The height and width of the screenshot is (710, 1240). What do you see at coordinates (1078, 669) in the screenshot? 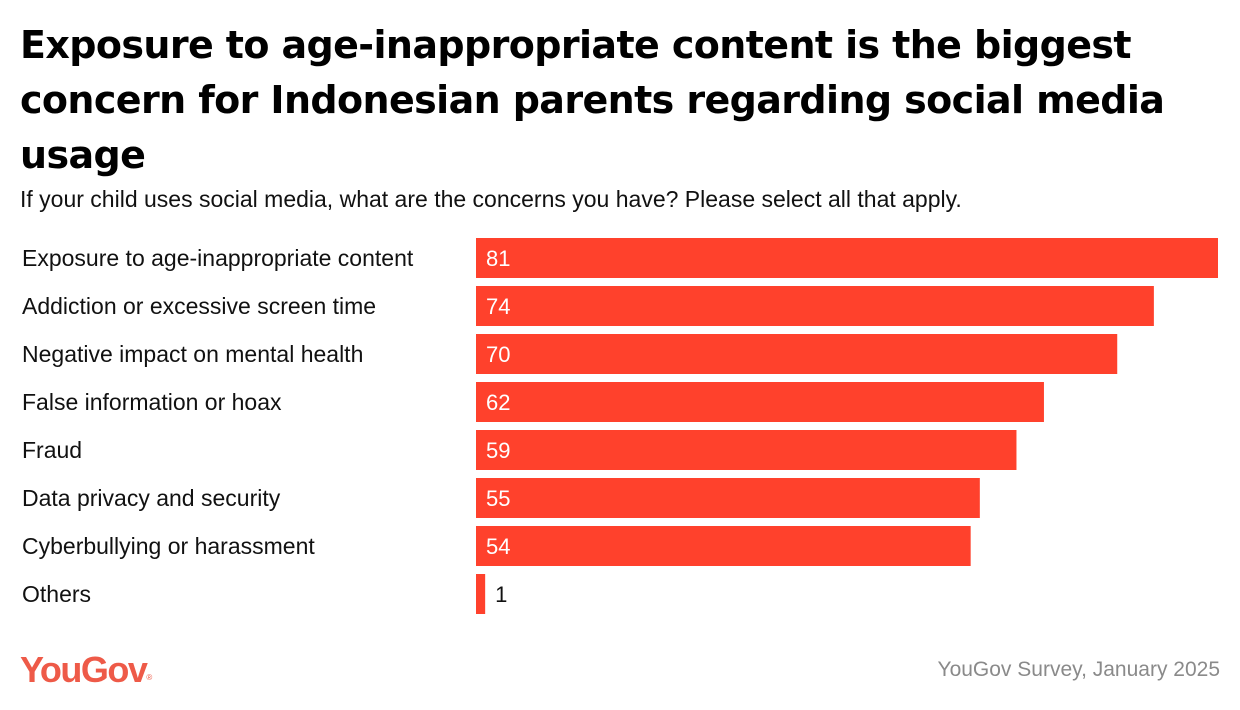
I see `source-note: YouGov Survey, January 2025` at bounding box center [1078, 669].